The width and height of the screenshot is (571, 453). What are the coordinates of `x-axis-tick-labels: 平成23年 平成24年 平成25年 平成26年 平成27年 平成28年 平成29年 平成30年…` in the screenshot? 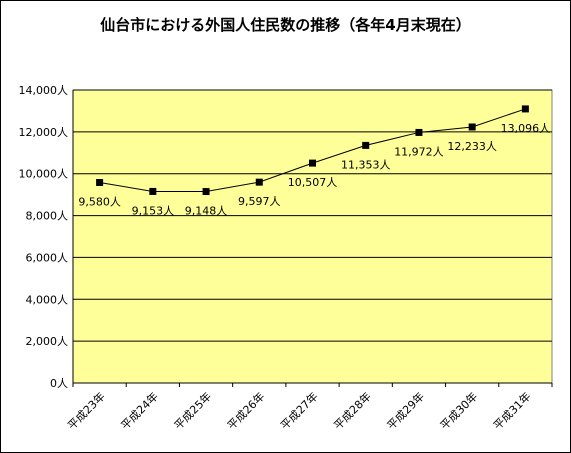 It's located at (309, 407).